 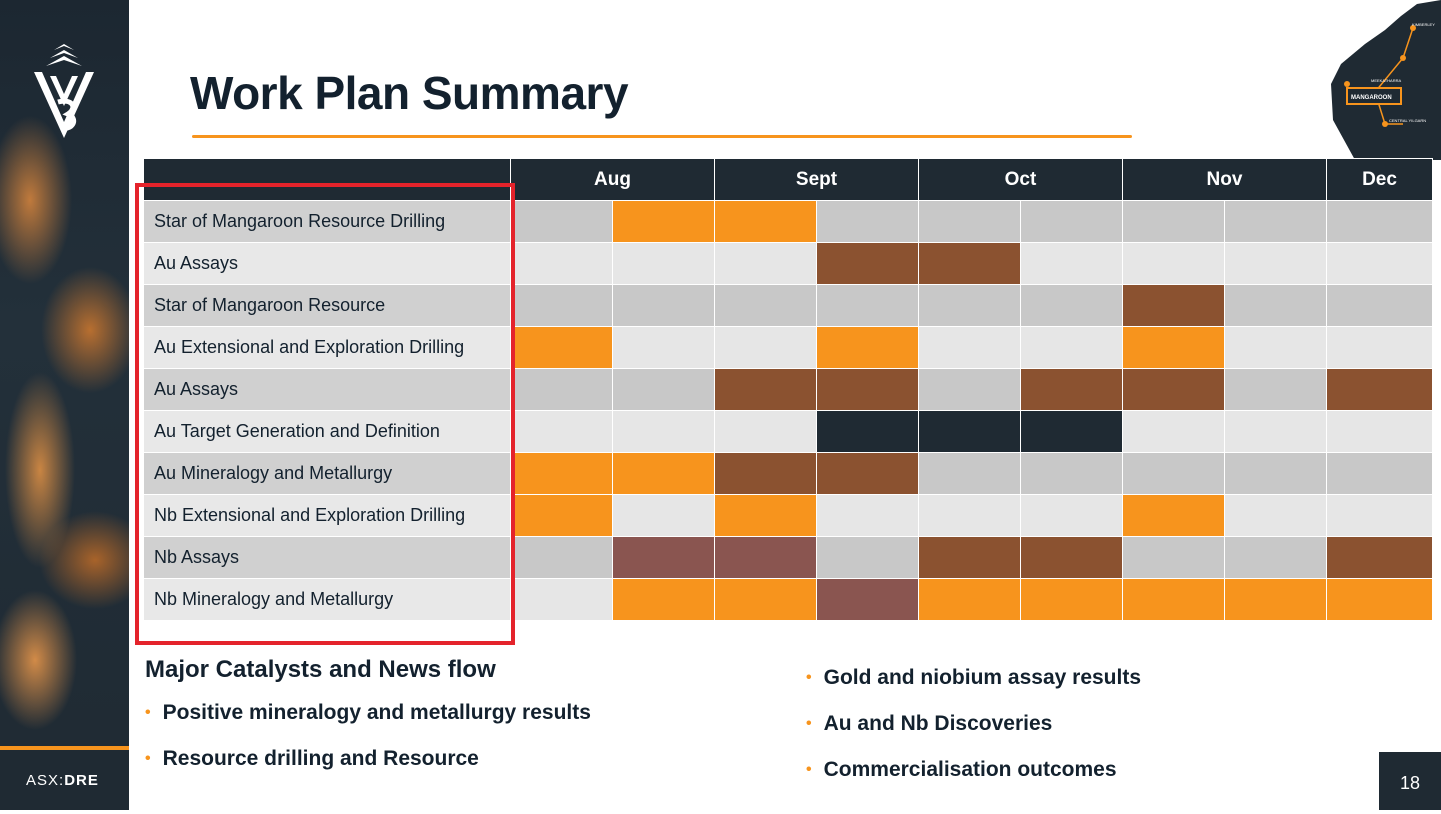 What do you see at coordinates (1386, 80) in the screenshot?
I see `map-label-meekatharra: MEEKATHARRA` at bounding box center [1386, 80].